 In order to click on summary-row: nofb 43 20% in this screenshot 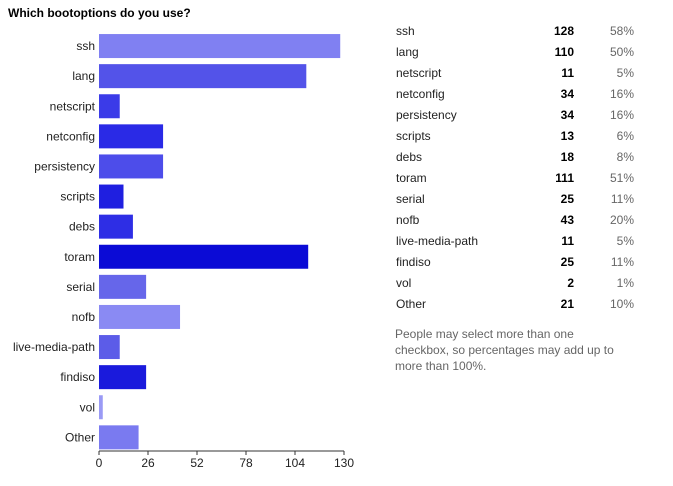, I will do `click(515, 219)`.